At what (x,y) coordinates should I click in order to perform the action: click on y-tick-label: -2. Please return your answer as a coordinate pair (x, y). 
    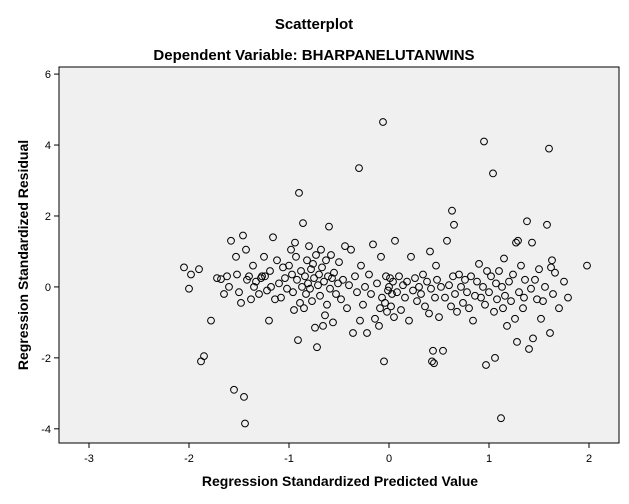
    Looking at the image, I should click on (46, 359).